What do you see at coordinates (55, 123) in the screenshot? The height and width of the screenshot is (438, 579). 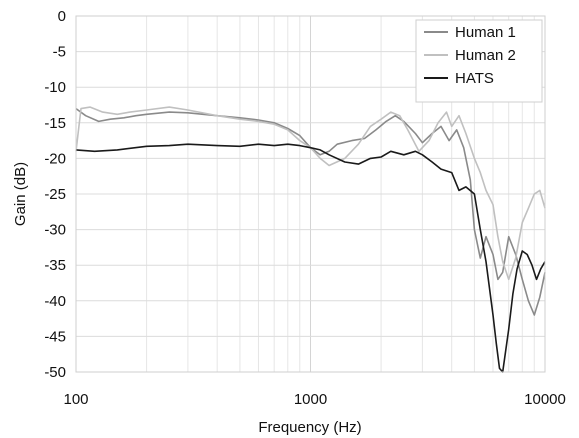 I see `y-tick-label: -15` at bounding box center [55, 123].